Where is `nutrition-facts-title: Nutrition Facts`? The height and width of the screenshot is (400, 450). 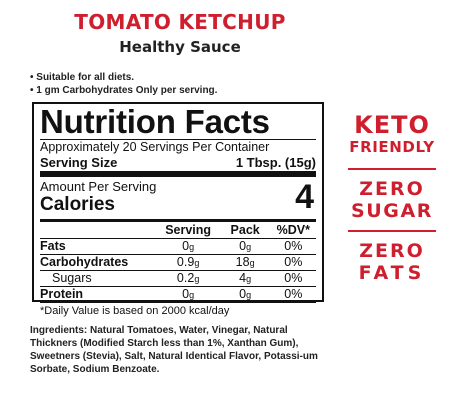 nutrition-facts-title: Nutrition Facts is located at coordinates (155, 121).